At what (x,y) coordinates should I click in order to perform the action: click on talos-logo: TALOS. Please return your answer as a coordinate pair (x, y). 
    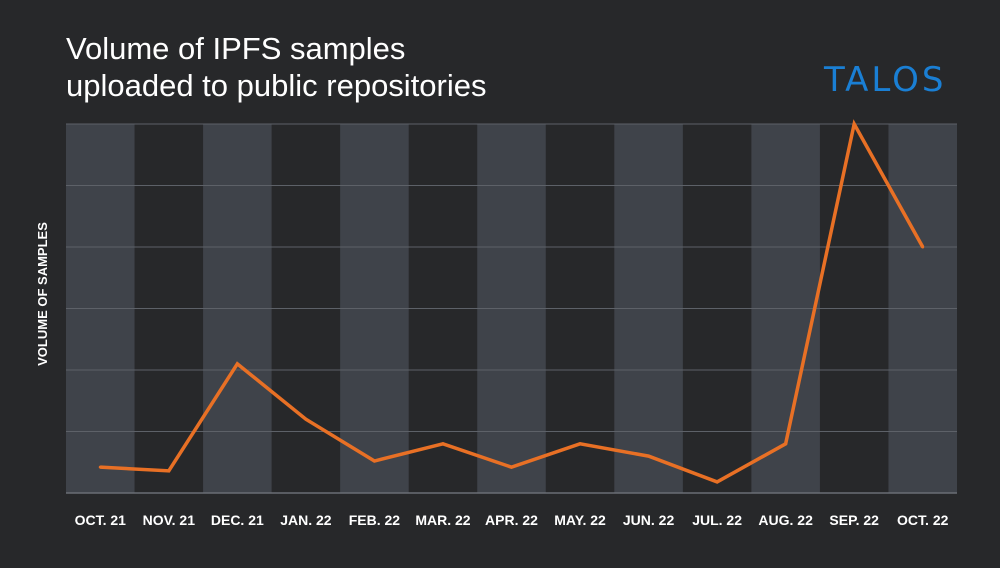
    Looking at the image, I should click on (885, 80).